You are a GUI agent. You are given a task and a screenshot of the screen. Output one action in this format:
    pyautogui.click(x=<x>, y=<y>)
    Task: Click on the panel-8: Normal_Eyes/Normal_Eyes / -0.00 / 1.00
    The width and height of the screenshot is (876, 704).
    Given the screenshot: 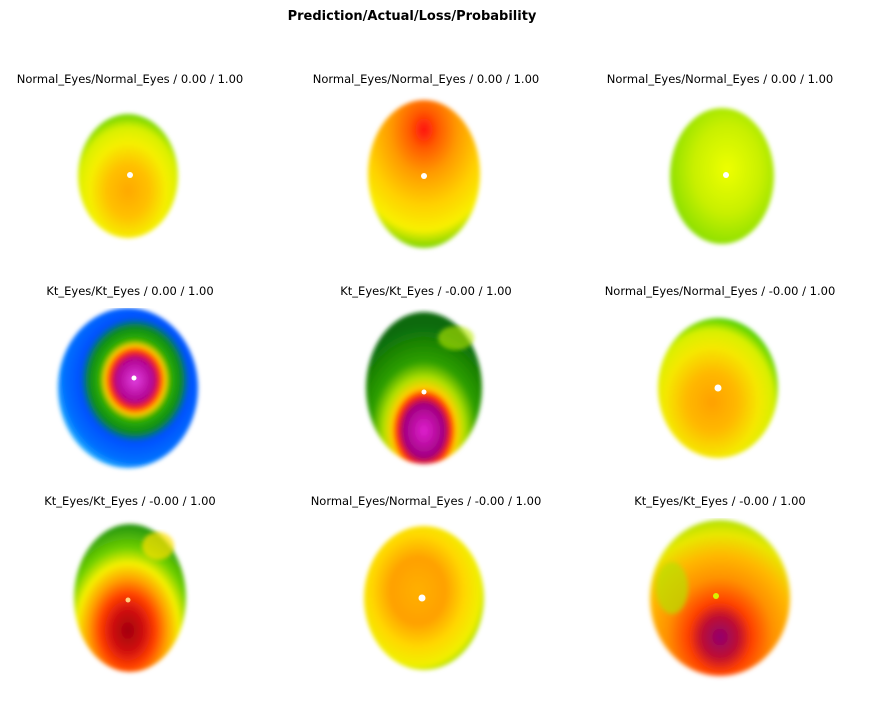 What is the action you would take?
    pyautogui.click(x=426, y=599)
    